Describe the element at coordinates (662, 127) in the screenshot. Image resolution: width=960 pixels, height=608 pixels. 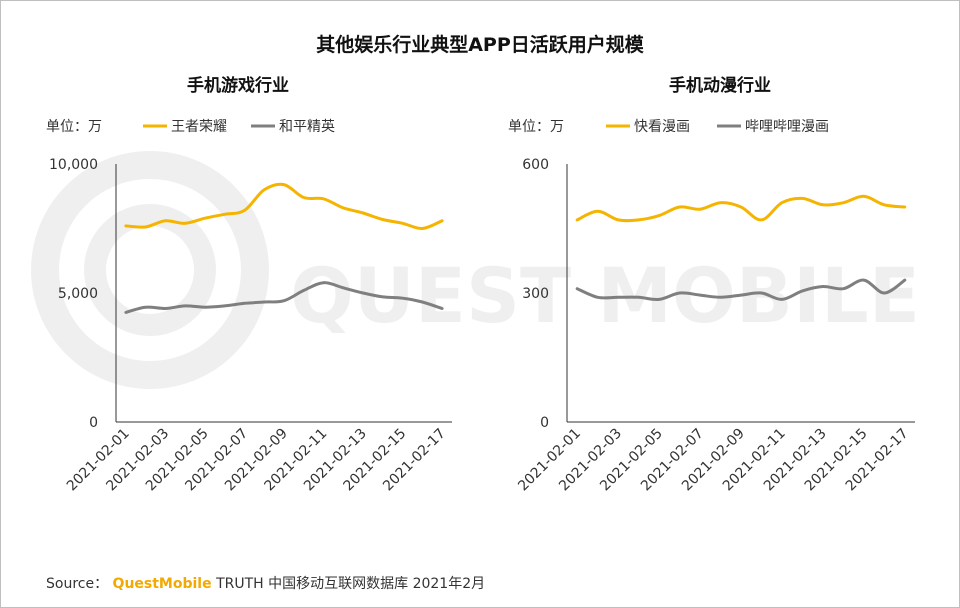
I see `legend-label: 快看漫画` at that location.